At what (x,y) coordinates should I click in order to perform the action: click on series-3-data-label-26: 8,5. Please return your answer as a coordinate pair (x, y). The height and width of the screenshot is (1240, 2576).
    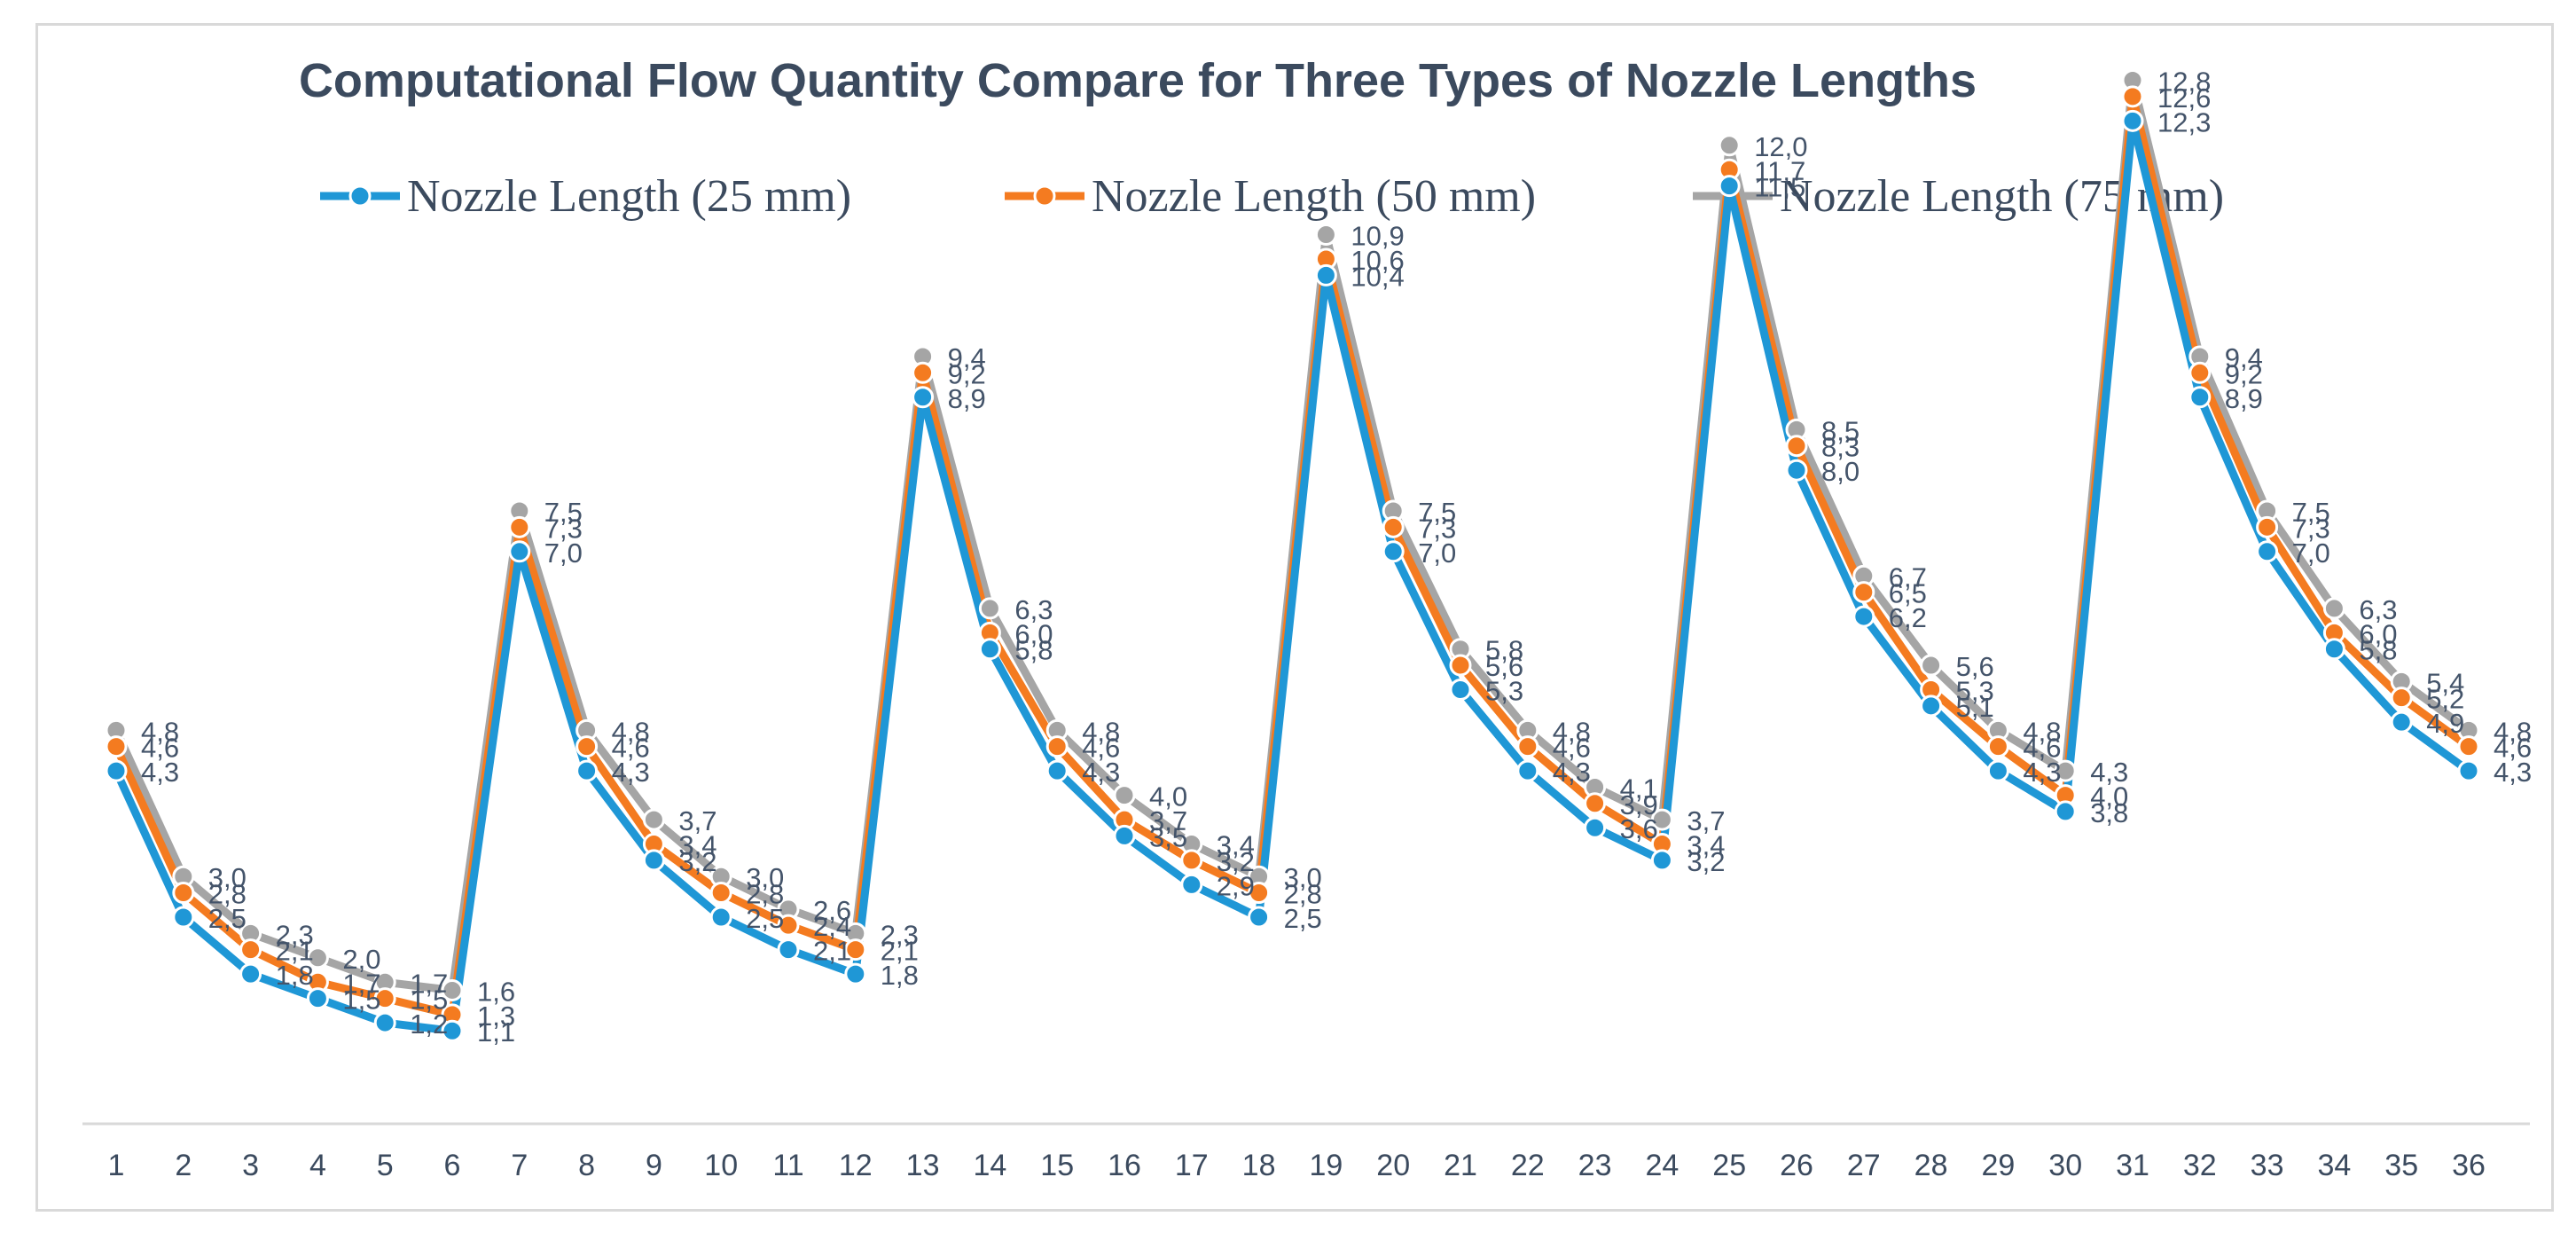
    Looking at the image, I should click on (1841, 430).